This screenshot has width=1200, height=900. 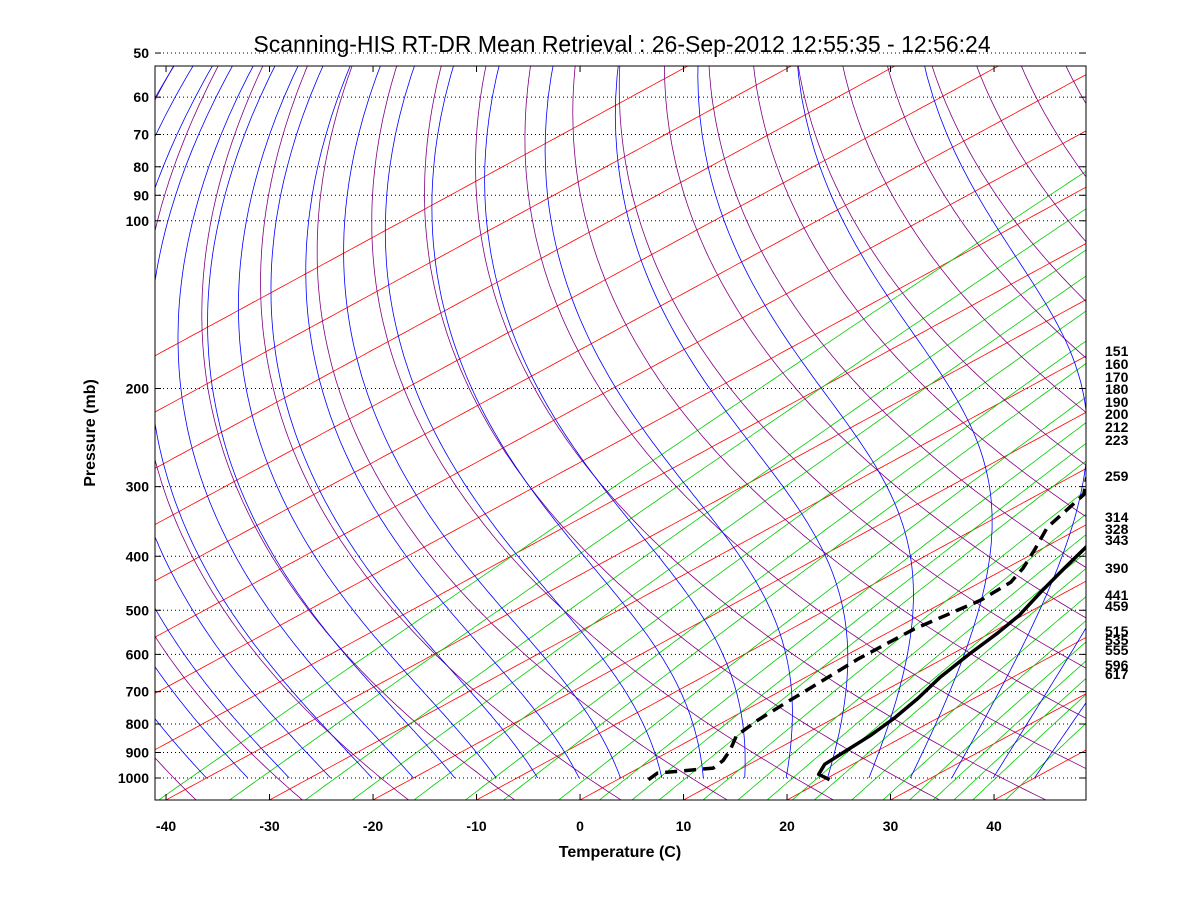 What do you see at coordinates (138, 654) in the screenshot?
I see `y-tick-label: 600` at bounding box center [138, 654].